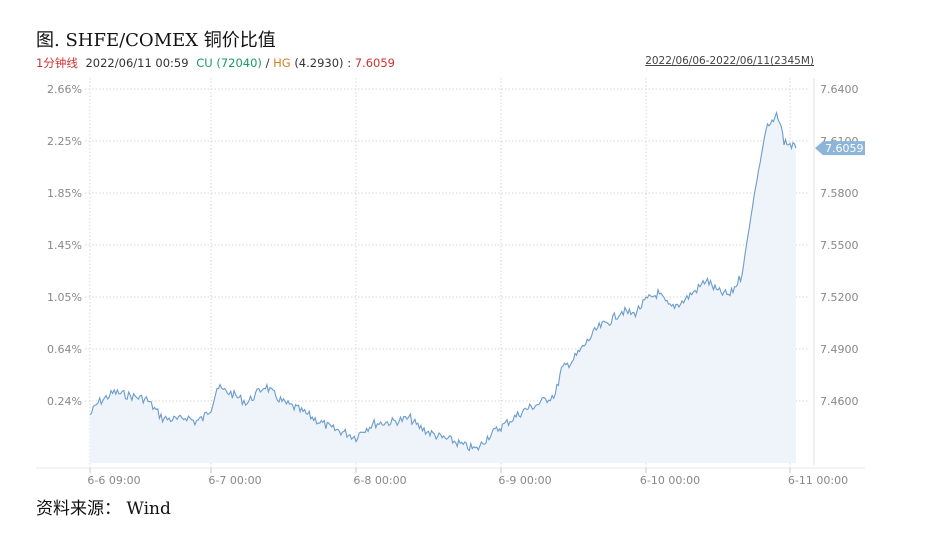 The image size is (940, 545). Describe the element at coordinates (839, 193) in the screenshot. I see `right-tick-label: 7.5800` at that location.